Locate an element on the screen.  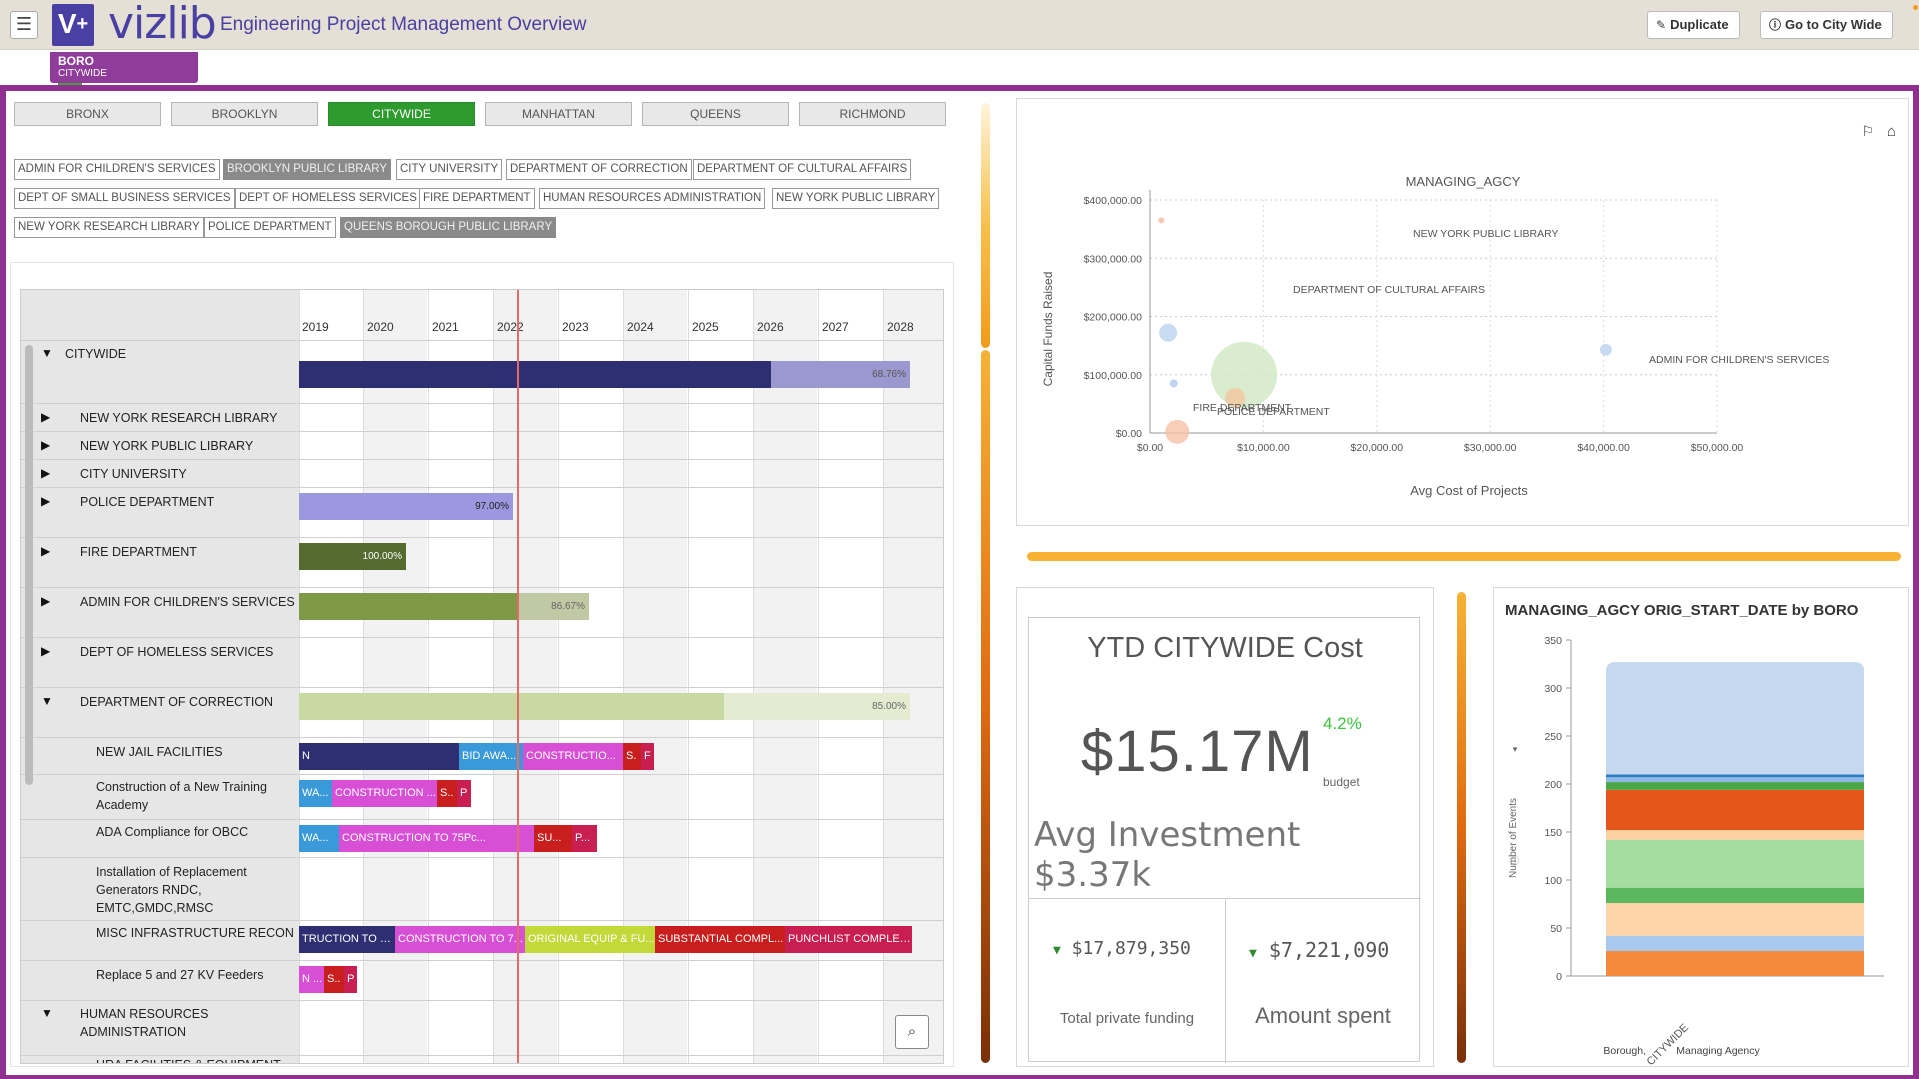
gantt-row-police: ▶ POLICE DEPARTMENT 97.00% is located at coordinates (482, 512).